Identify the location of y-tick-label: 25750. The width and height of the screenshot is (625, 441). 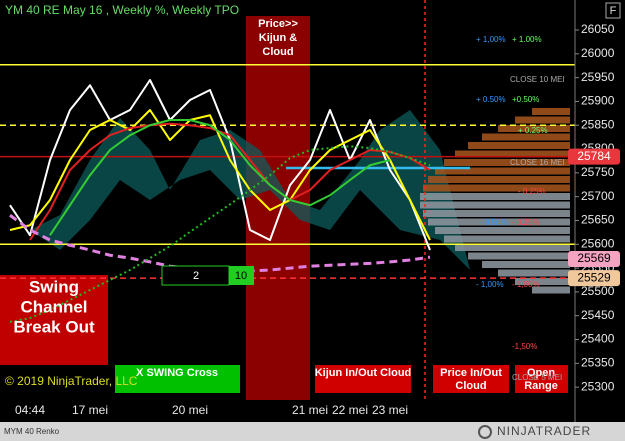
(598, 172).